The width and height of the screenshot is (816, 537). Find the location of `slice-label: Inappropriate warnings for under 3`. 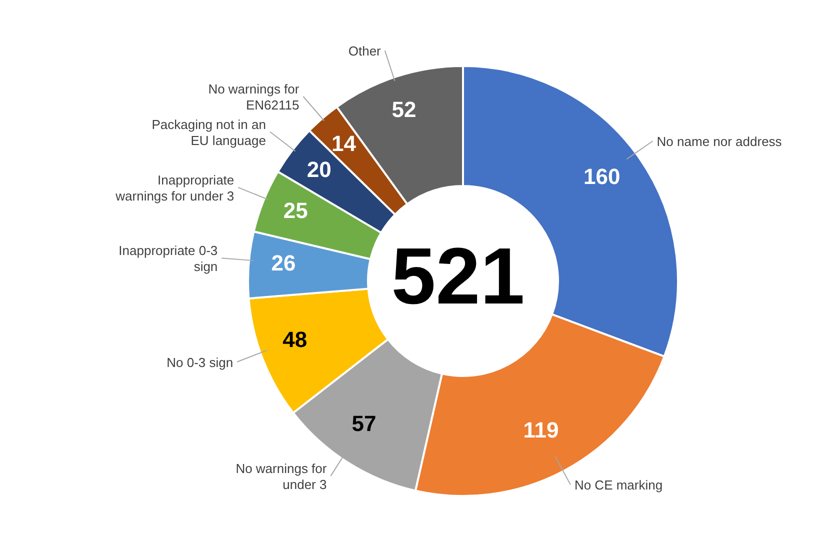

slice-label: Inappropriate warnings for under 3 is located at coordinates (174, 187).